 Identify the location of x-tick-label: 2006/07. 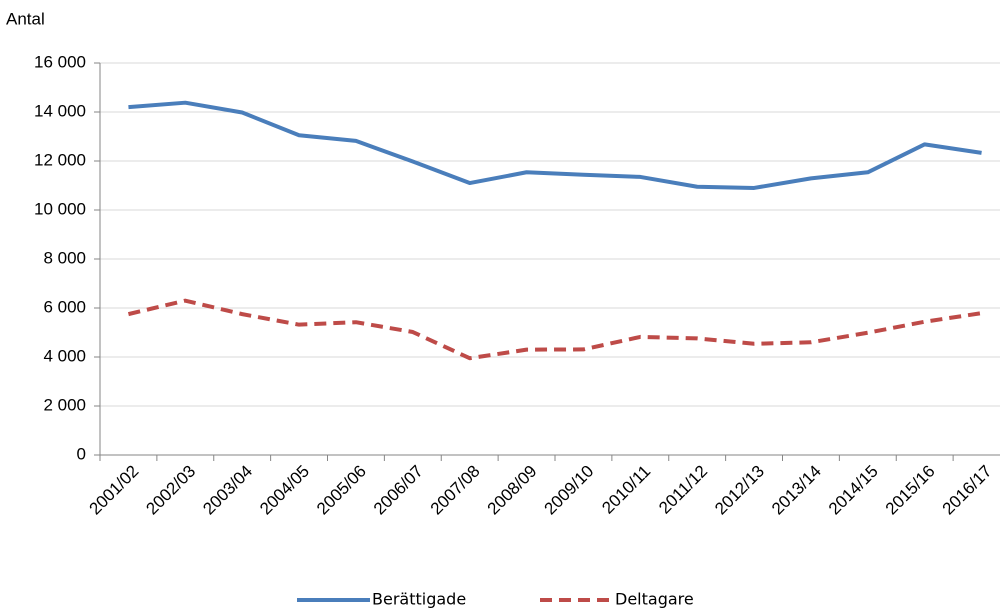
(398, 490).